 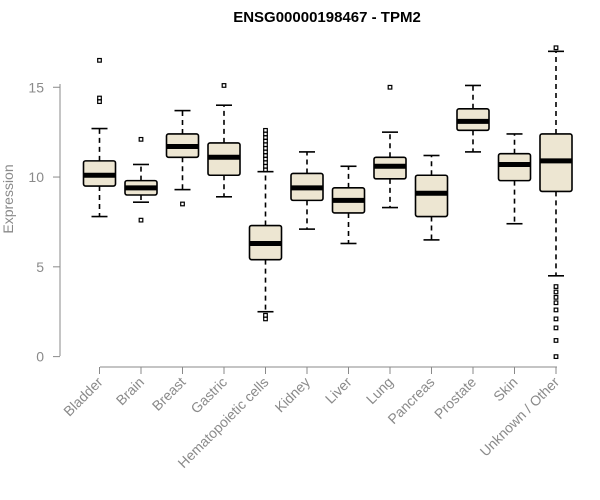 I want to click on x-tick-label: Liver, so click(x=338, y=390).